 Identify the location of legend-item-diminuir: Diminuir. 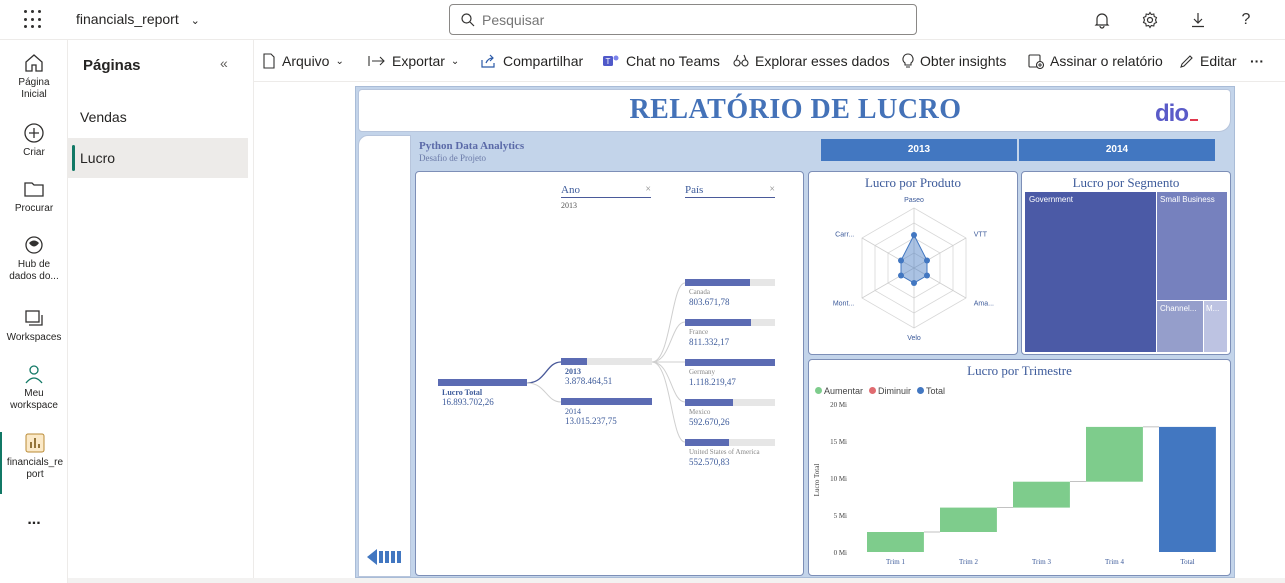
(890, 391).